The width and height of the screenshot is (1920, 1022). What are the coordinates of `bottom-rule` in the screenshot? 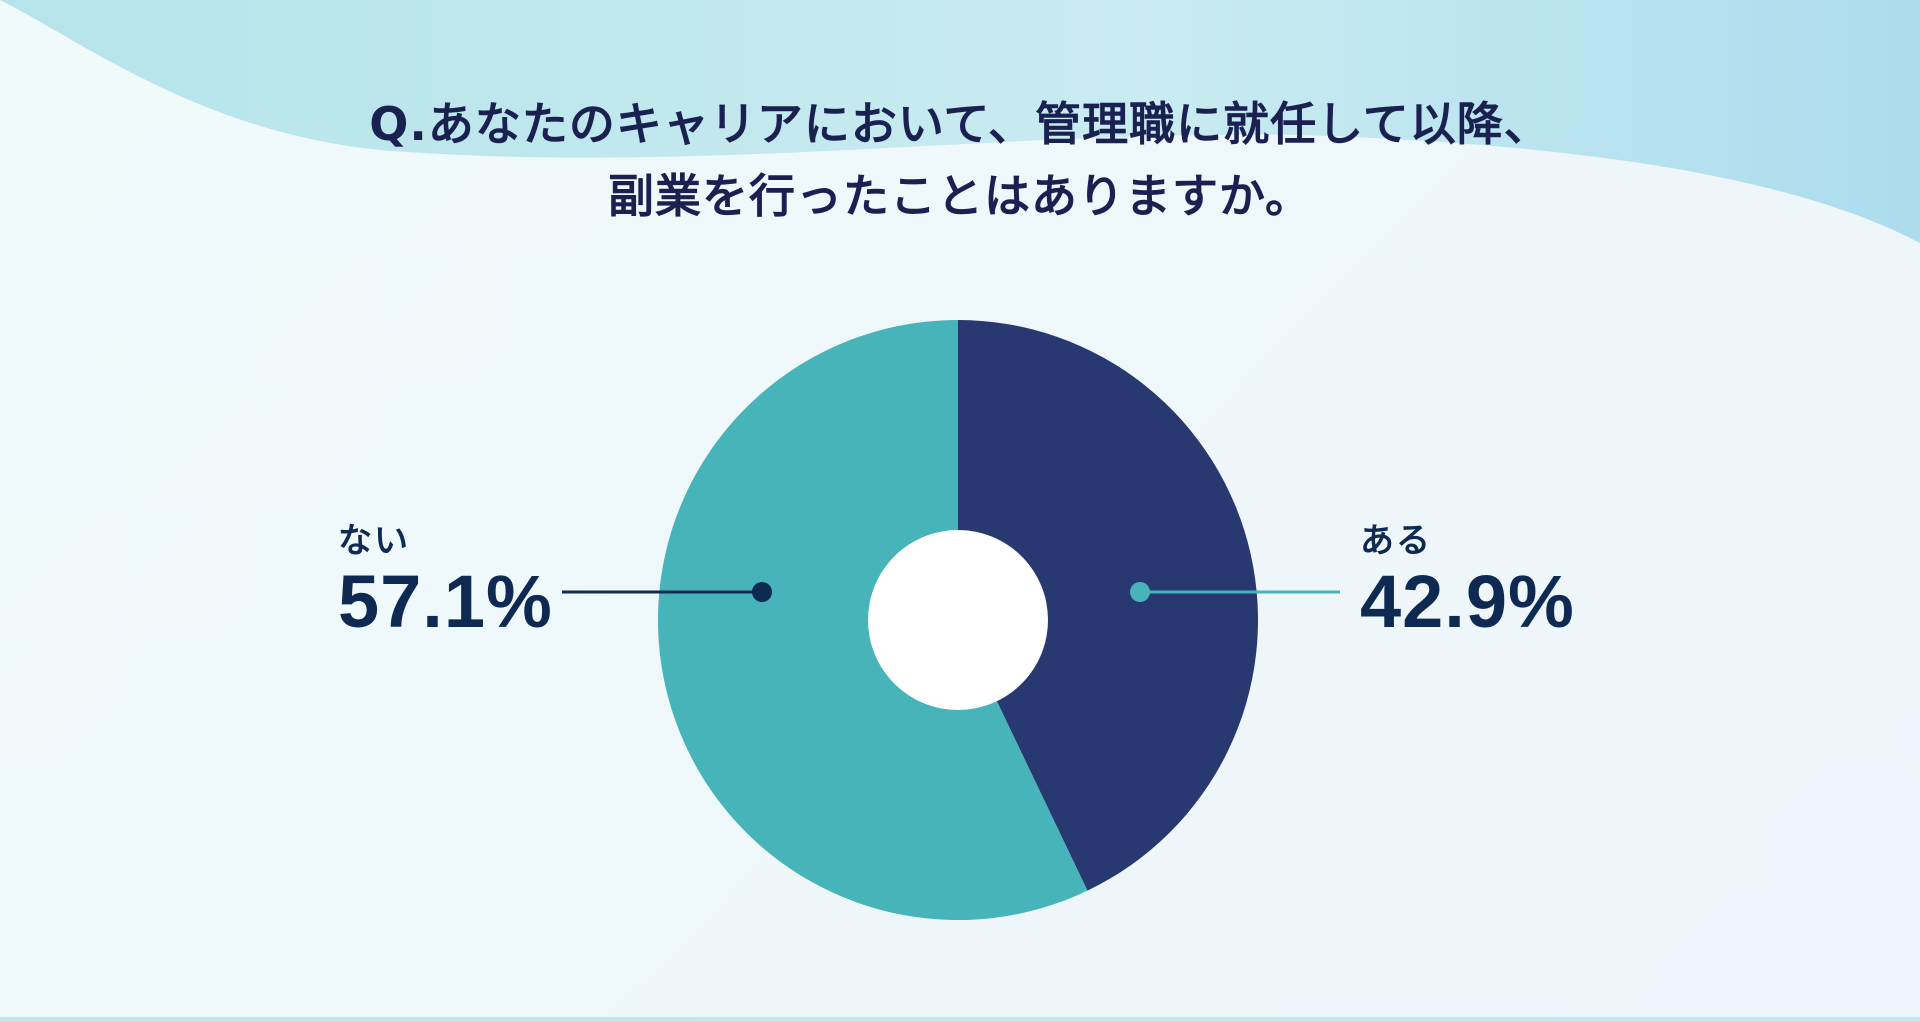 It's located at (960, 1019).